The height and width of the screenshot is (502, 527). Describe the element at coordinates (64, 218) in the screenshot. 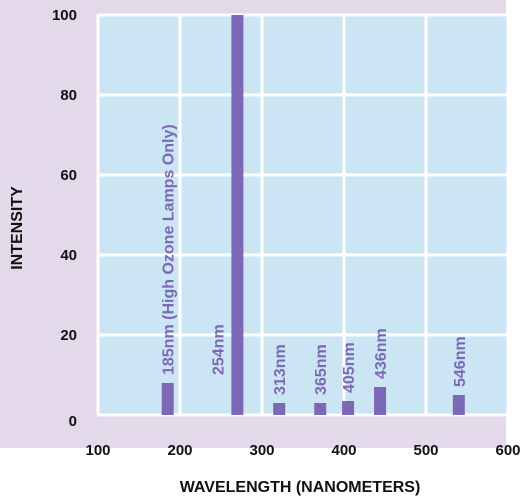

I see `y-tick-labels: 0 20 40 60 80 100` at that location.